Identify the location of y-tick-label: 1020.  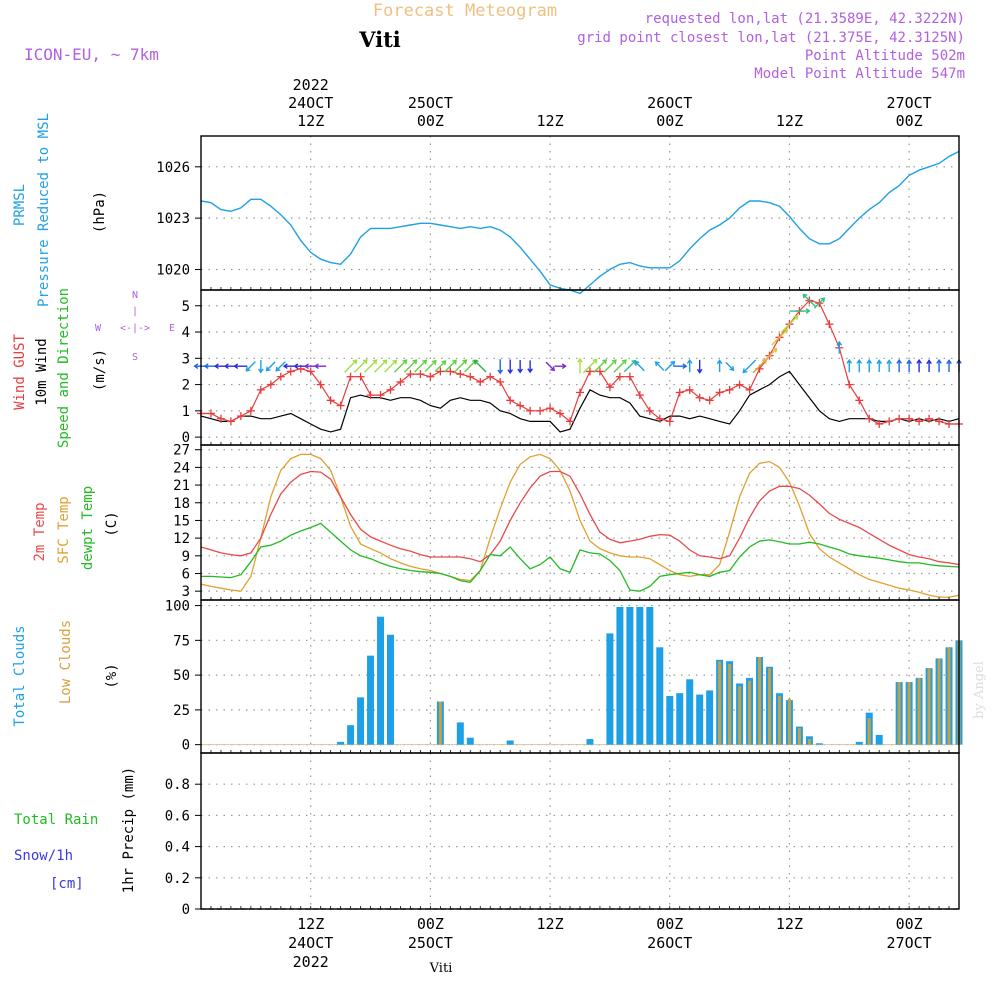
(173, 270).